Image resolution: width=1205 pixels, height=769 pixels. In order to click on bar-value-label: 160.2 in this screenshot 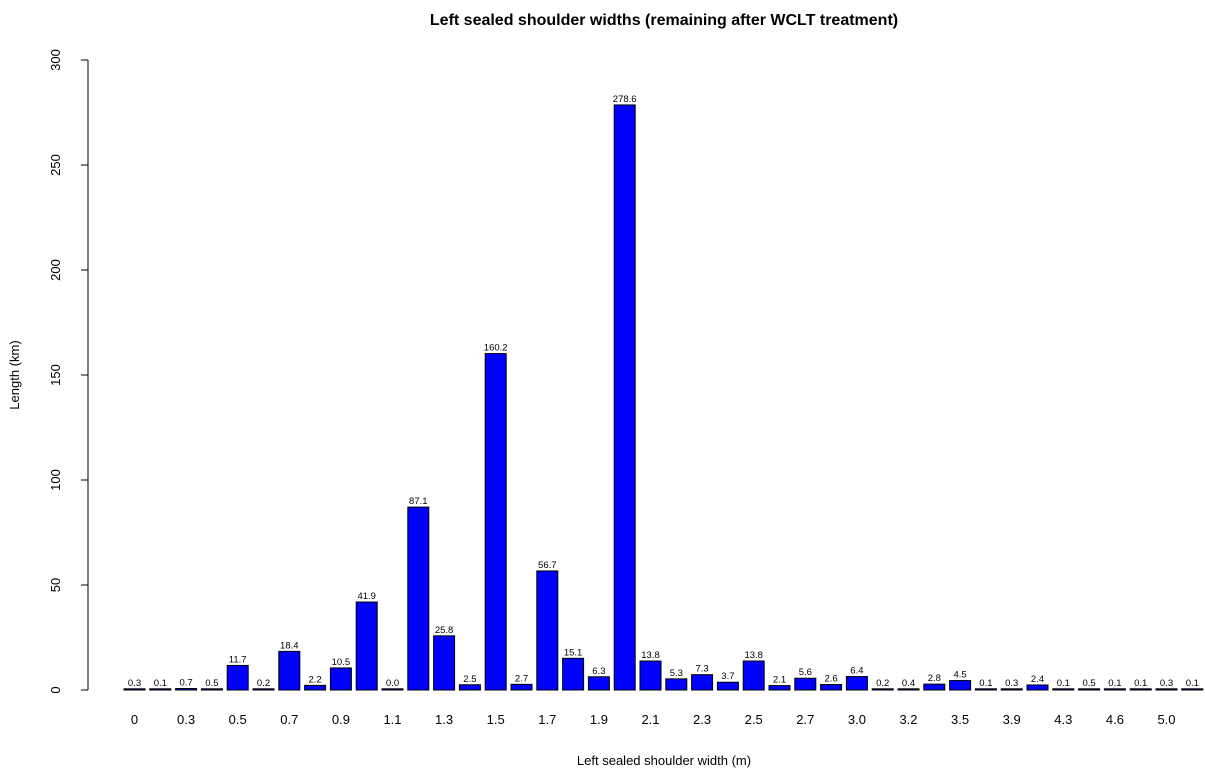, I will do `click(496, 348)`.